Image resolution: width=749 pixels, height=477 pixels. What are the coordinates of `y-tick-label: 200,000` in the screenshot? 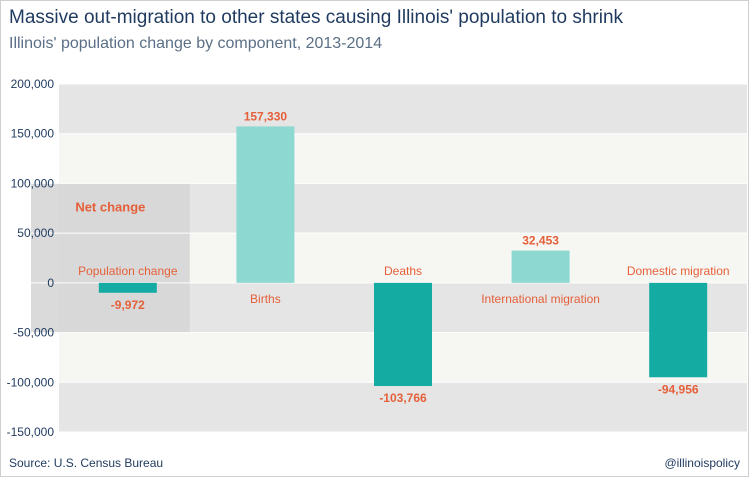 It's located at (33, 84).